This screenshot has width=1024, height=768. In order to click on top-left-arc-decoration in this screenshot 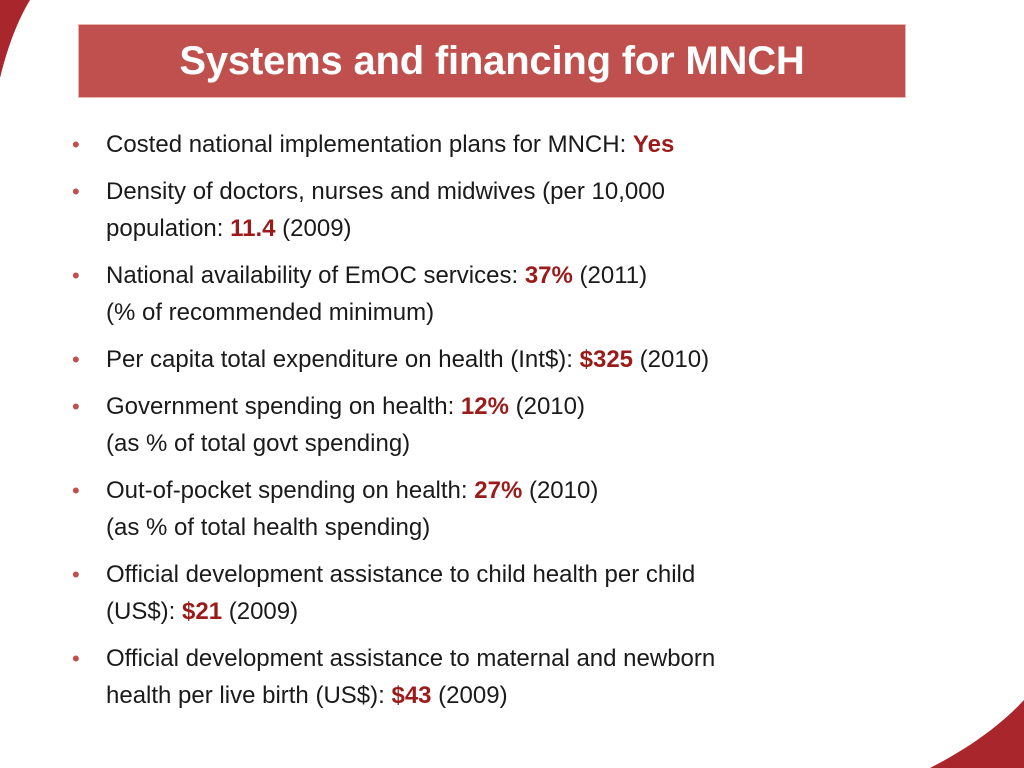, I will do `click(15, 39)`.